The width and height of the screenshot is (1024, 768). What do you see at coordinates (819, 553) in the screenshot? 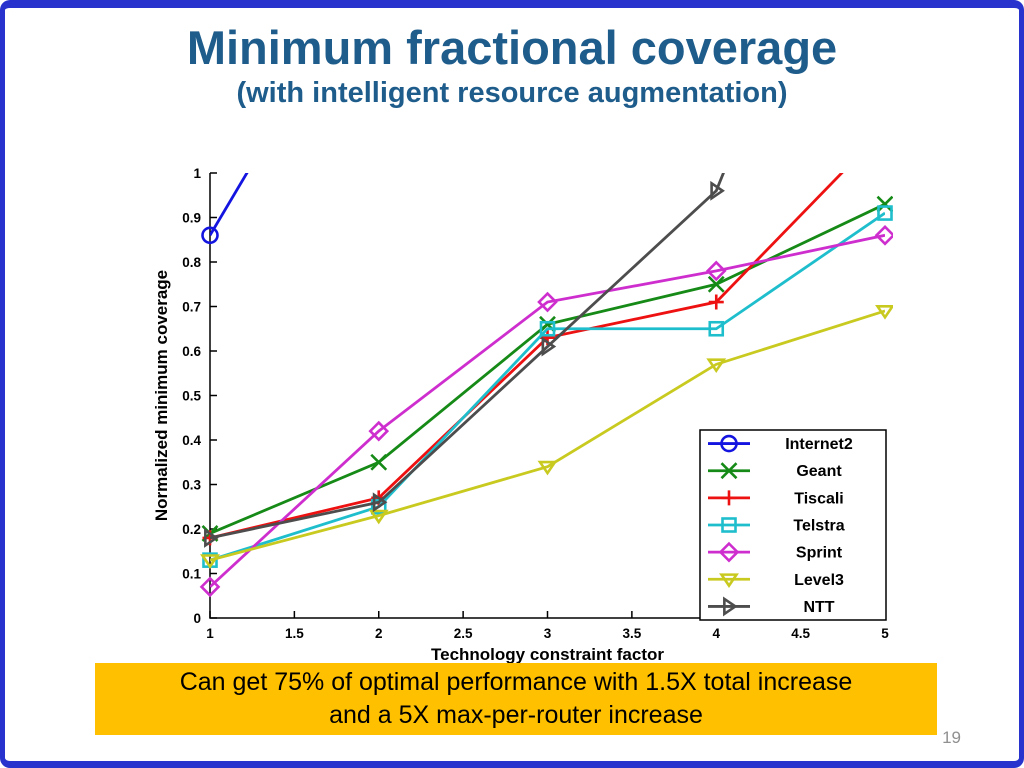
I see `svg-text: Sprint` at bounding box center [819, 553].